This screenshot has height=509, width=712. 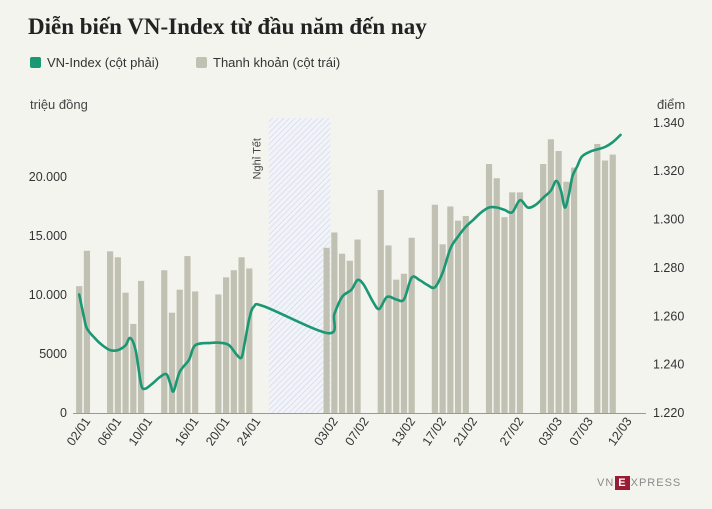 What do you see at coordinates (48, 177) in the screenshot?
I see `left-axis-tick-label: 20.000` at bounding box center [48, 177].